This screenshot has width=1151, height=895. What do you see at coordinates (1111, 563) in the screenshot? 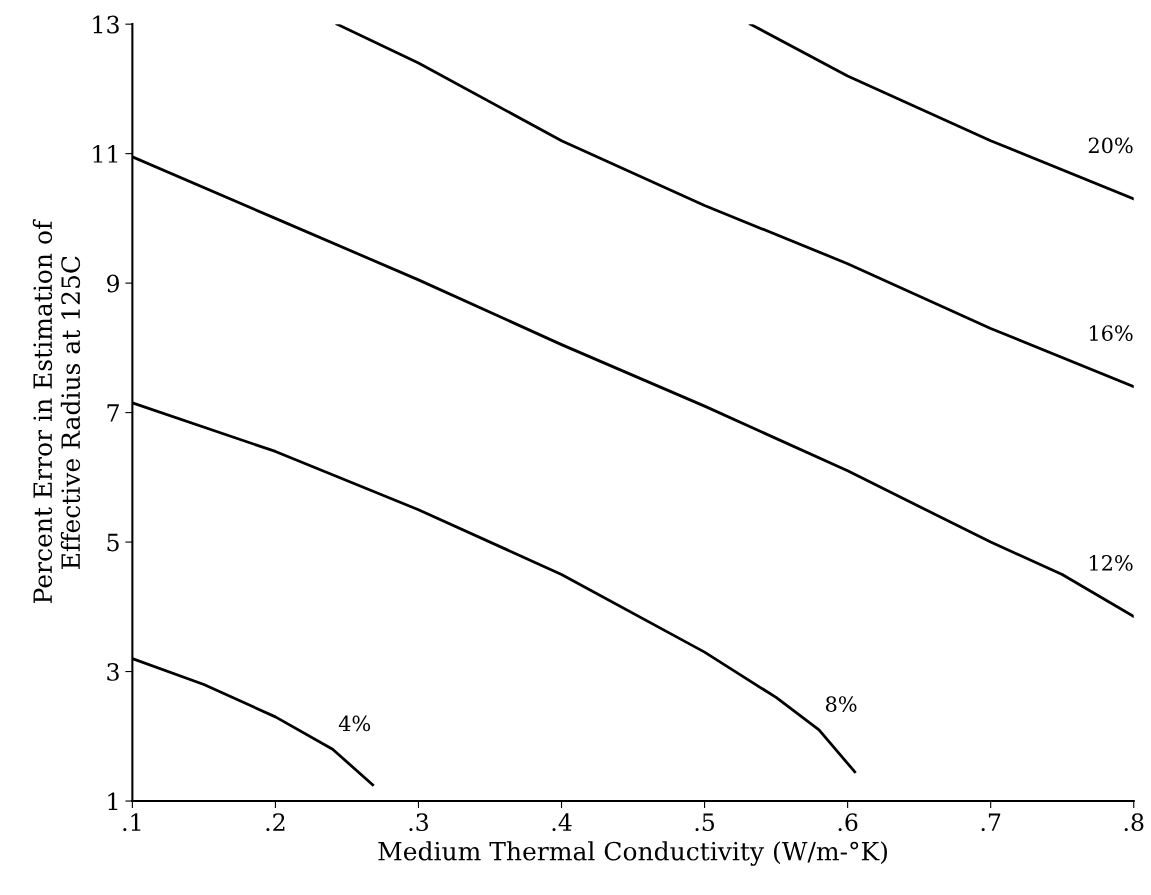
I see `series-label: 12%` at bounding box center [1111, 563].